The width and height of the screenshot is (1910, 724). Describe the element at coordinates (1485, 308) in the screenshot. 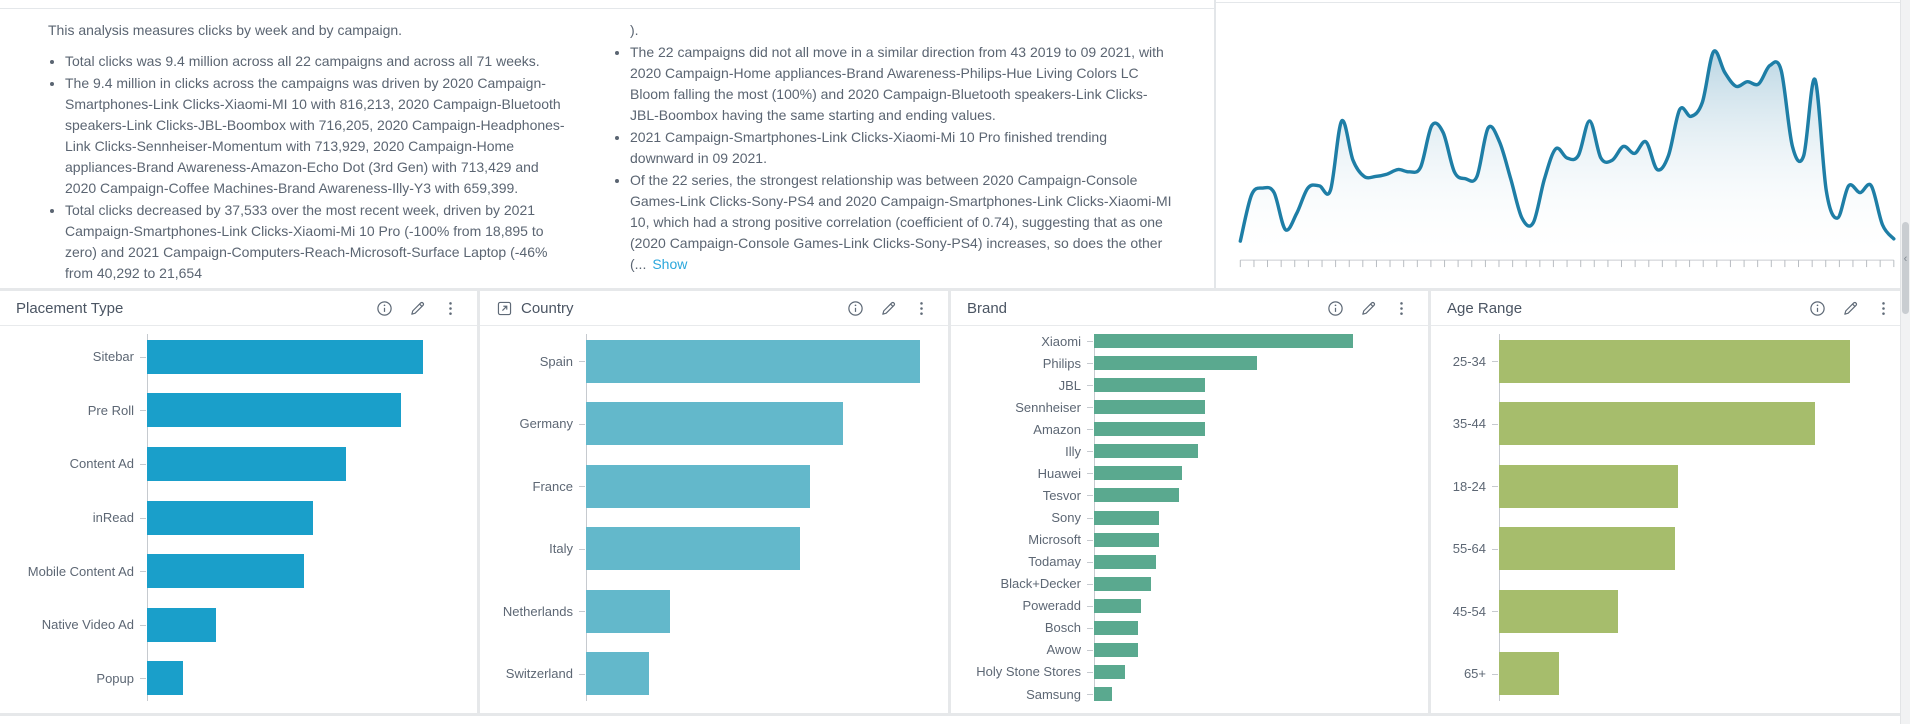

I see `panel-title: Age Range` at that location.